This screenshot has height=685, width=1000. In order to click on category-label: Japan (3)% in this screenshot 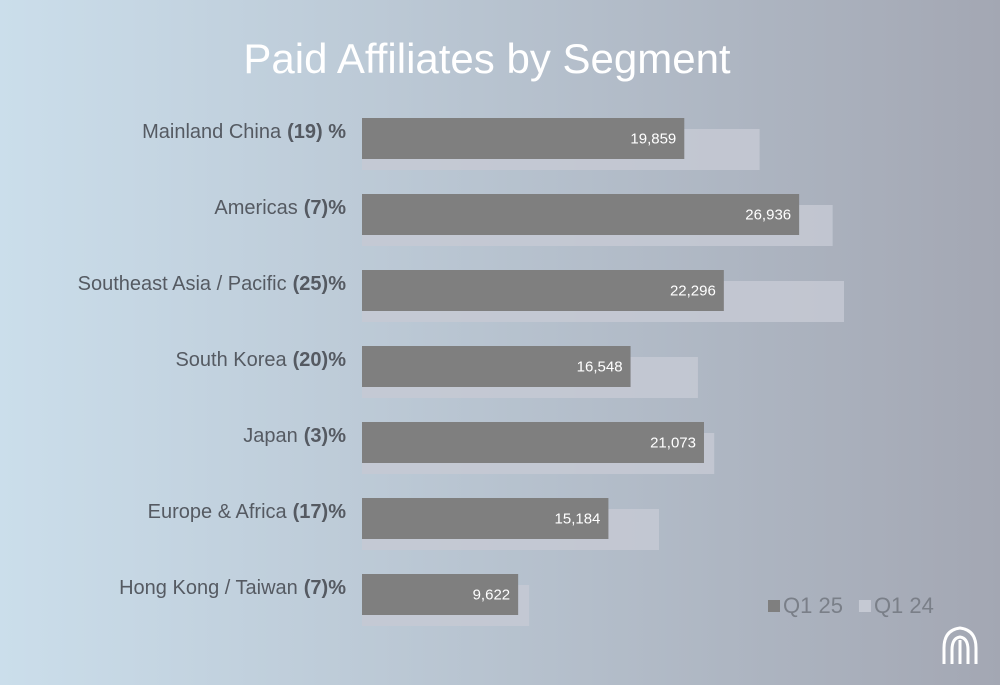, I will do `click(294, 436)`.